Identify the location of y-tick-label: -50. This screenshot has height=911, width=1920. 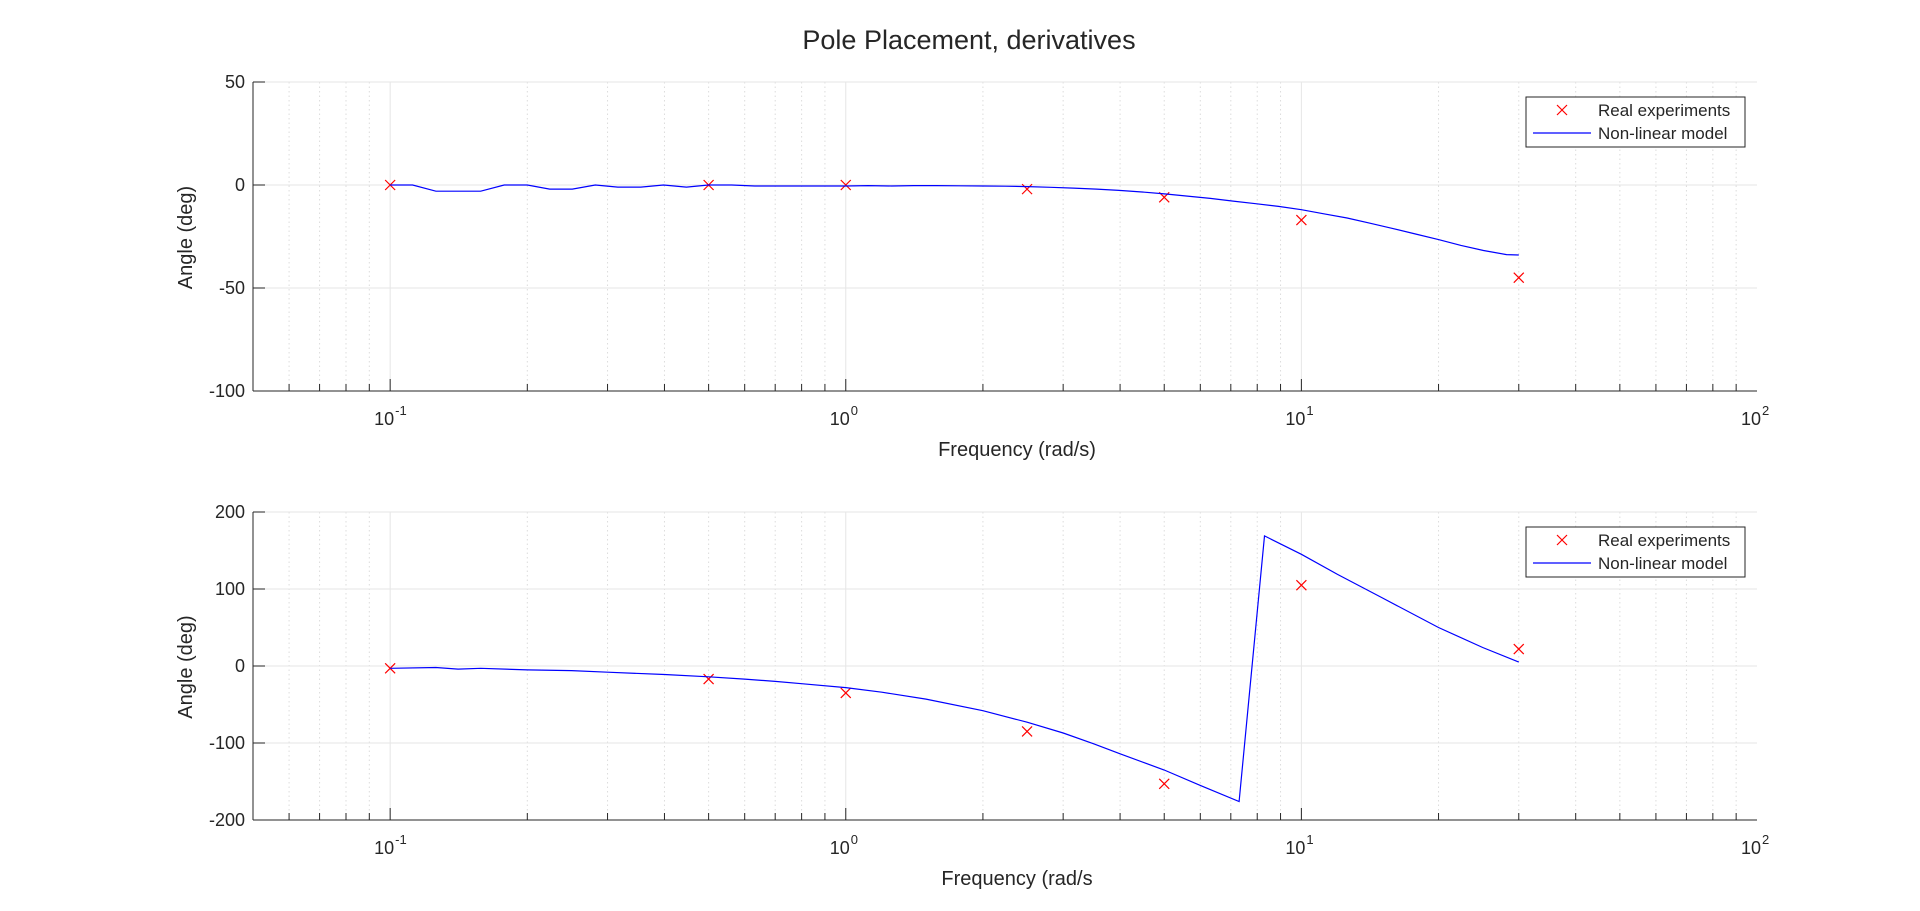
(232, 288).